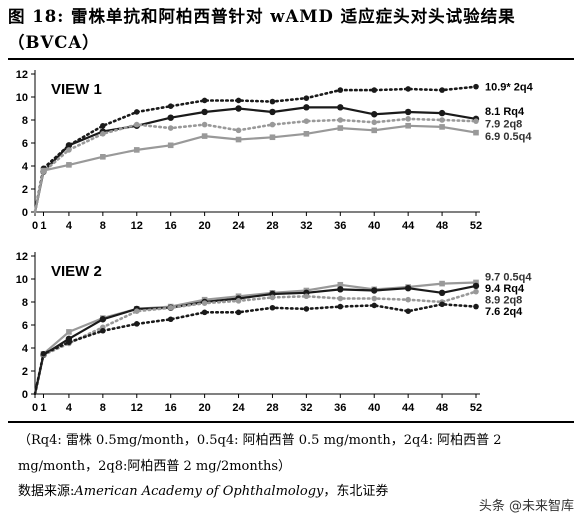 This screenshot has height=518, width=582. What do you see at coordinates (509, 88) in the screenshot?
I see `v1-series-2q4-label: 10.9* 2q4` at bounding box center [509, 88].